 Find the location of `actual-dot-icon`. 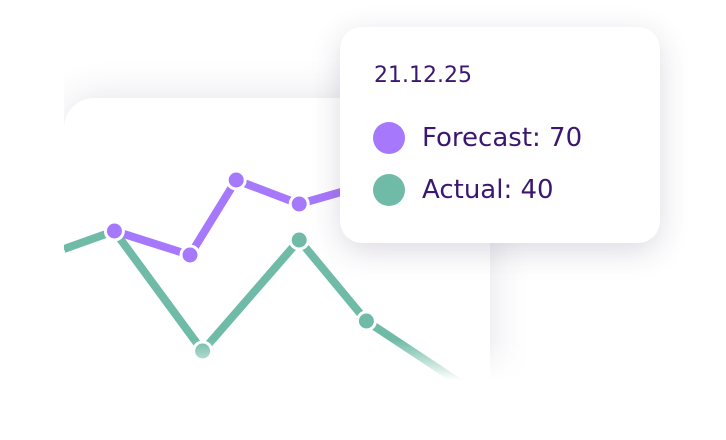

actual-dot-icon is located at coordinates (389, 190).